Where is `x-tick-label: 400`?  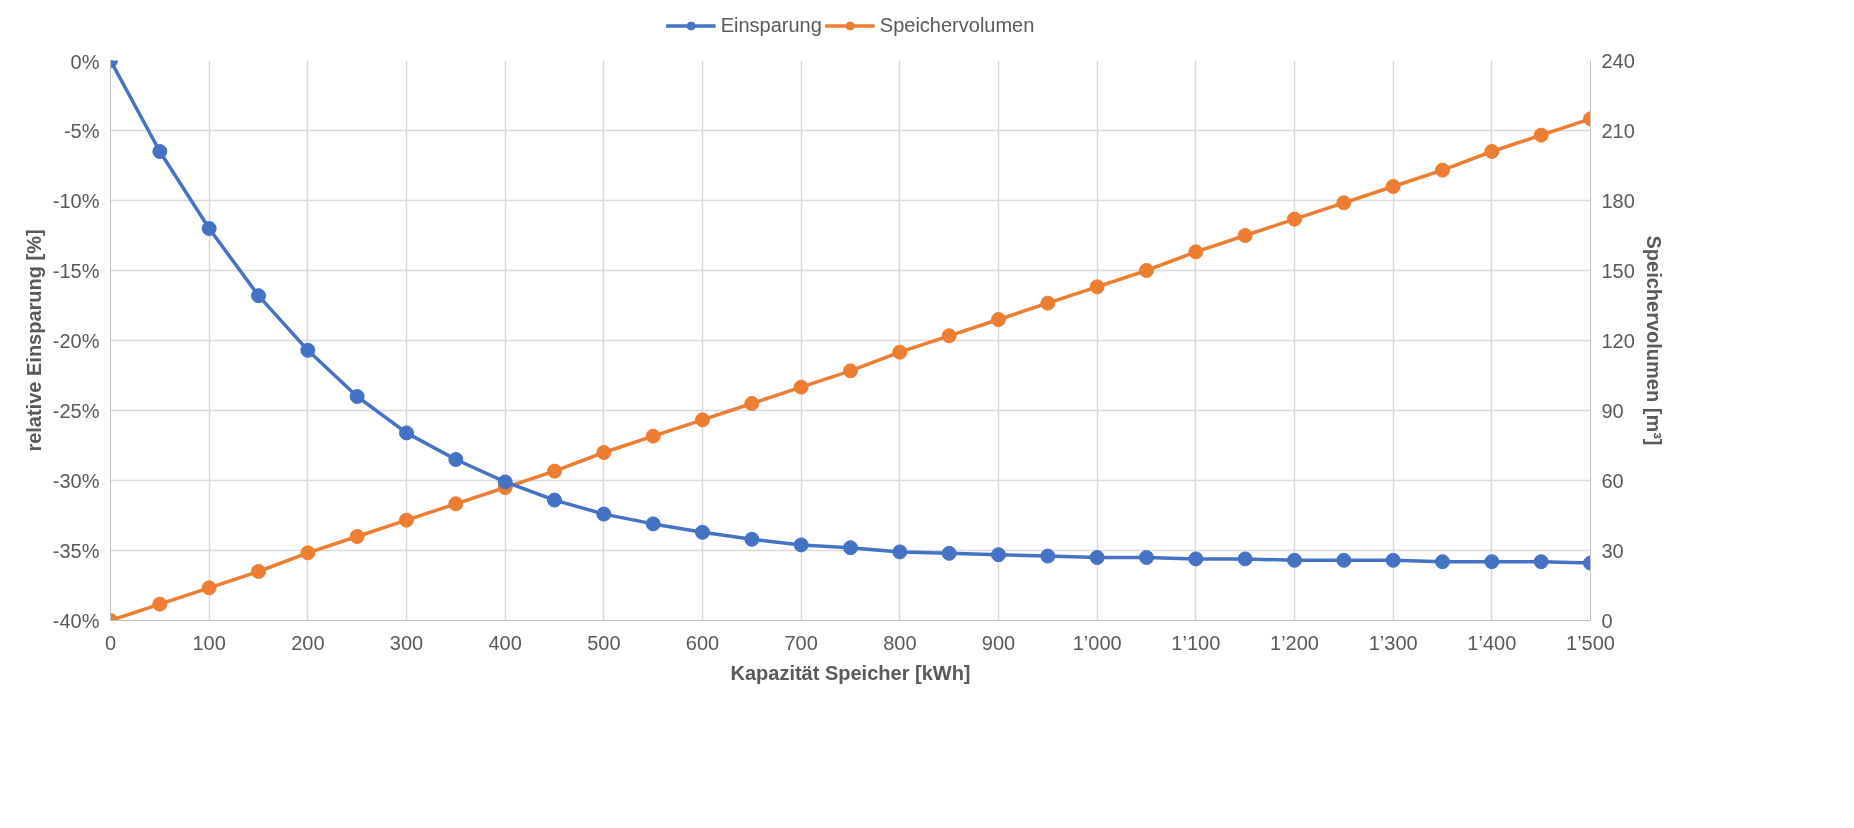 x-tick-label: 400 is located at coordinates (505, 642).